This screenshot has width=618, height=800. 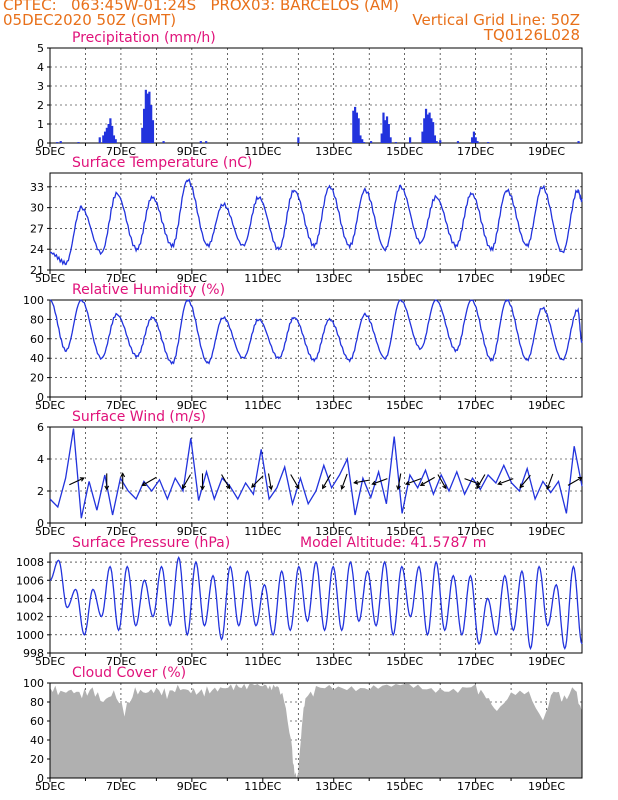 I want to click on temp-ytick-label: 24, so click(x=37, y=249).